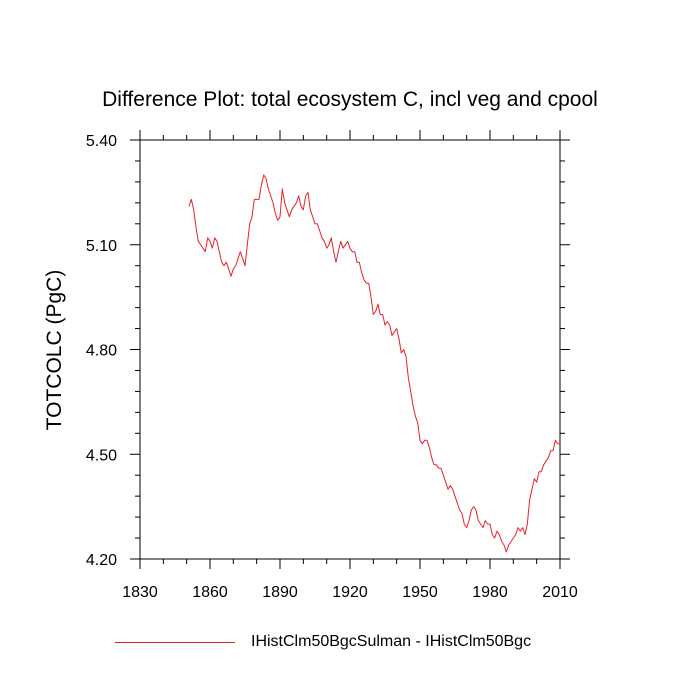 This screenshot has height=700, width=700. What do you see at coordinates (101, 455) in the screenshot?
I see `y-tick-label: 4.50` at bounding box center [101, 455].